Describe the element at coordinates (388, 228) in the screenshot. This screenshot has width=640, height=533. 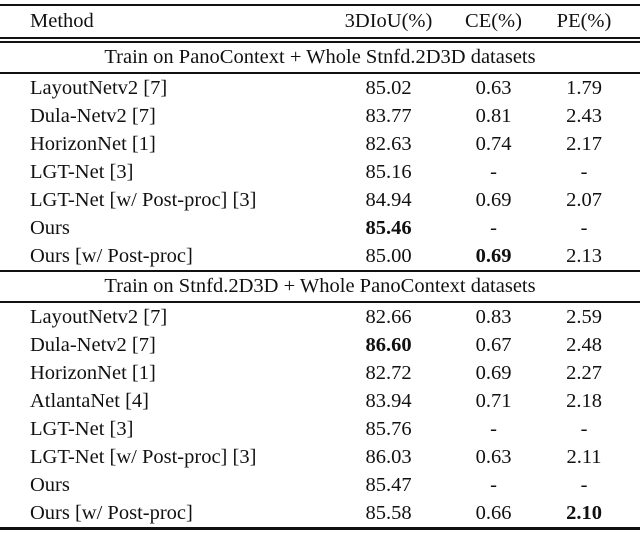
I see `iou-cell: 85.46` at that location.